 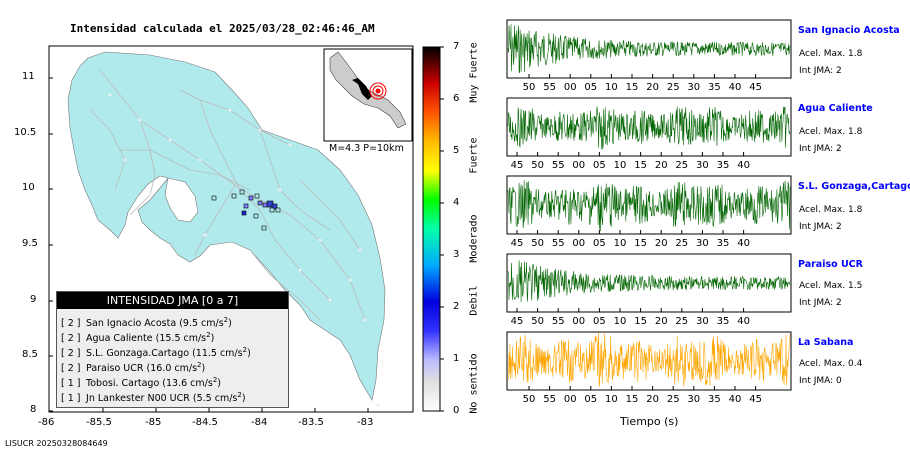 What do you see at coordinates (474, 300) in the screenshot?
I see `cb-label-debil: Debil` at bounding box center [474, 300].